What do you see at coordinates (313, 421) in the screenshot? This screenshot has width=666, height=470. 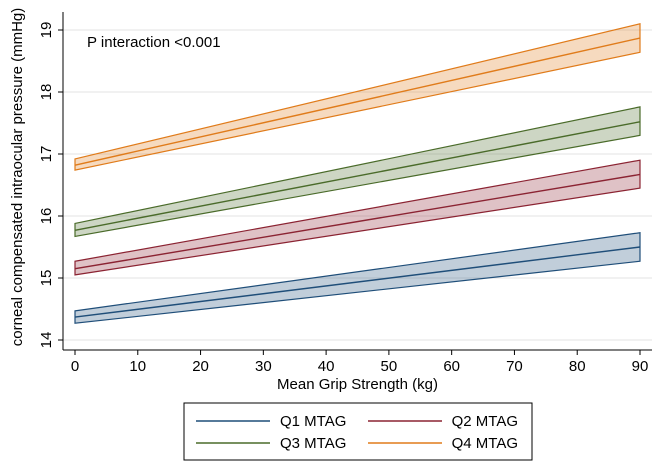 I see `legend-label-1: Q1 MTAG` at bounding box center [313, 421].